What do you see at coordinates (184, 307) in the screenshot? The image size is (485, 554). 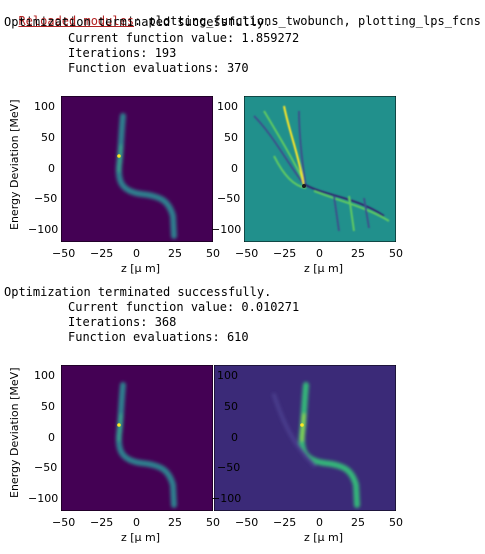 I see `function-value-2: Current function value: 0.010271` at bounding box center [184, 307].